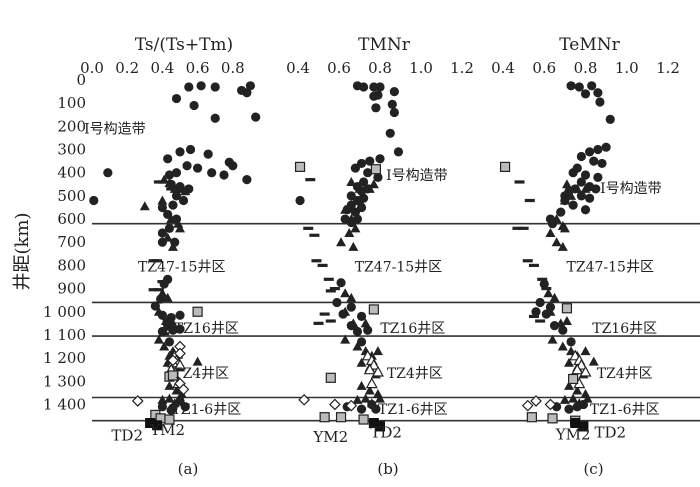 The image size is (700, 487). I want to click on well-label: YM2, so click(167, 430).